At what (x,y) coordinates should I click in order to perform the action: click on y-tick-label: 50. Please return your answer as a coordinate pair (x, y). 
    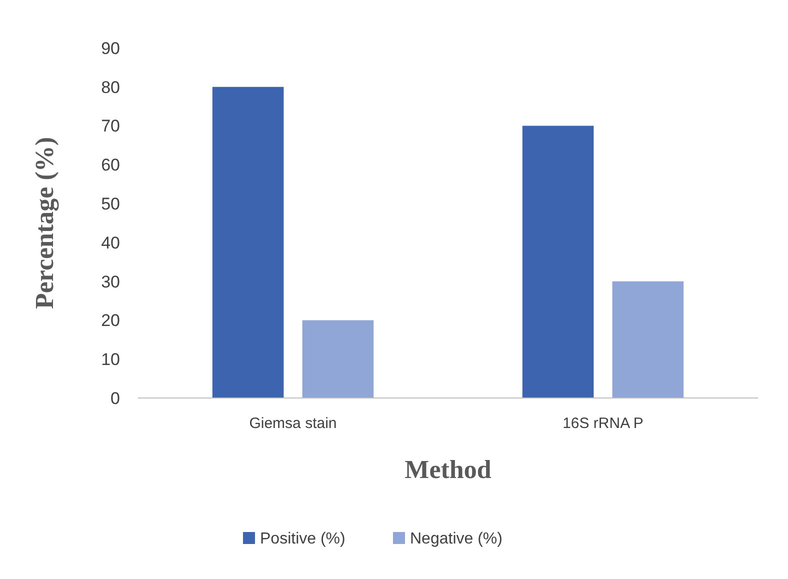
    Looking at the image, I should click on (110, 204).